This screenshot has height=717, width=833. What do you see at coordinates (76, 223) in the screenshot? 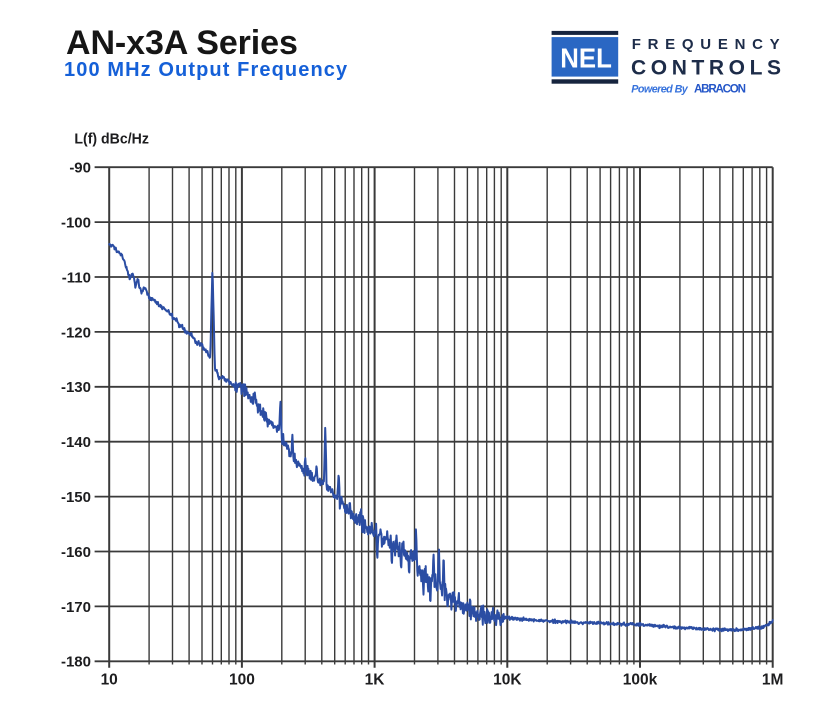
I see `svg-text: -100` at bounding box center [76, 223].